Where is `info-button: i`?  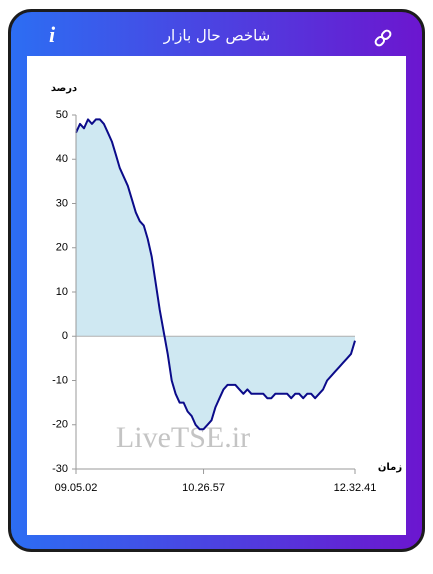
info-button: i is located at coordinates (52, 34).